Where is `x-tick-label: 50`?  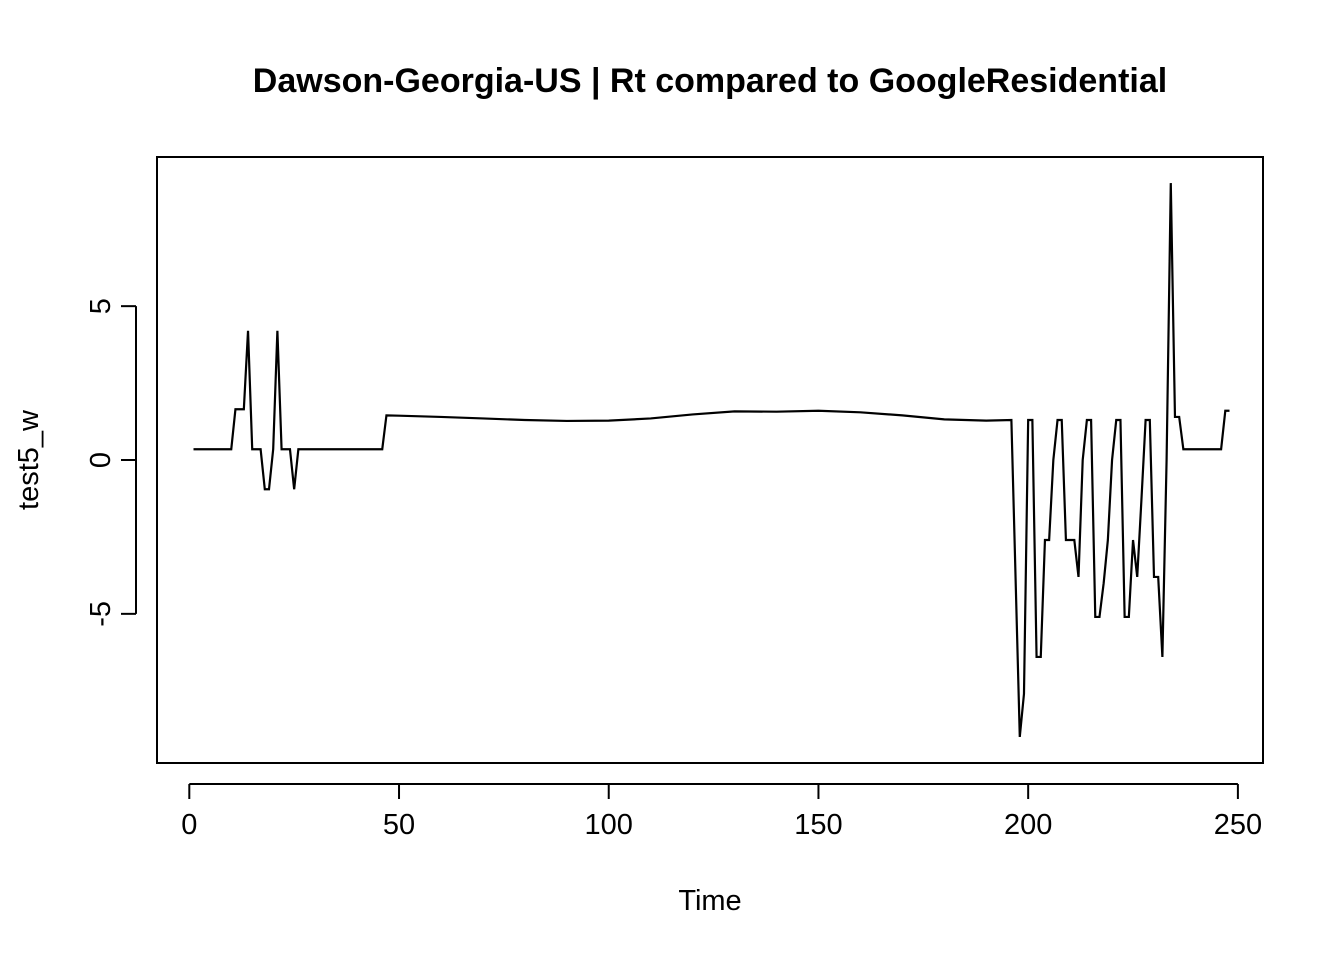 x-tick-label: 50 is located at coordinates (399, 825).